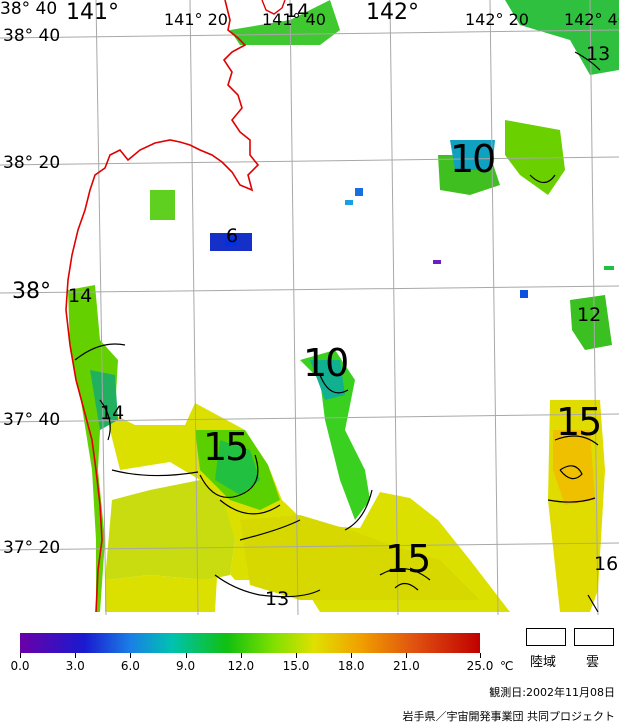 This screenshot has width=619, height=725. What do you see at coordinates (196, 19) in the screenshot?
I see `lon-label-141-20: 141° 20` at bounding box center [196, 19].